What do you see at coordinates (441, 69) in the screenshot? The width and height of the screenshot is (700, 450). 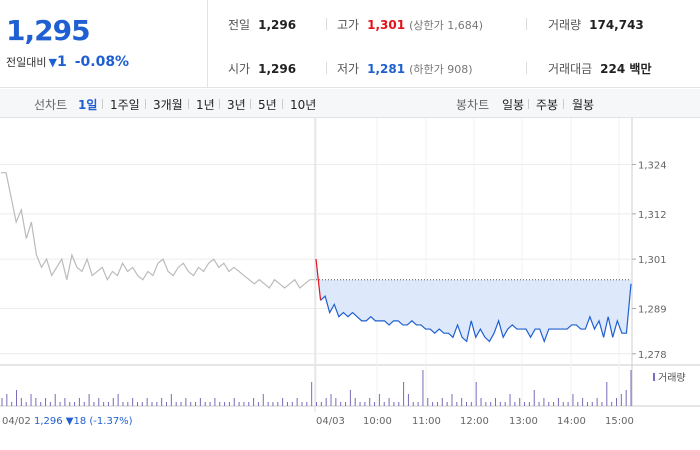 I see `stat-sub: (하한가 908)` at bounding box center [441, 69].